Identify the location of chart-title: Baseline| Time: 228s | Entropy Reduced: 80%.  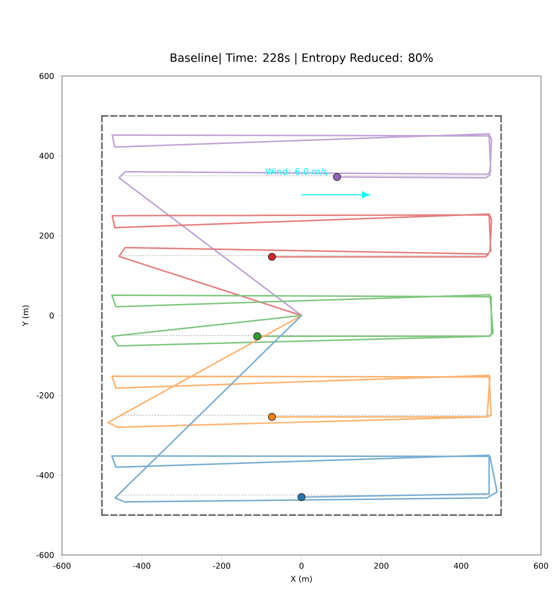
(301, 59).